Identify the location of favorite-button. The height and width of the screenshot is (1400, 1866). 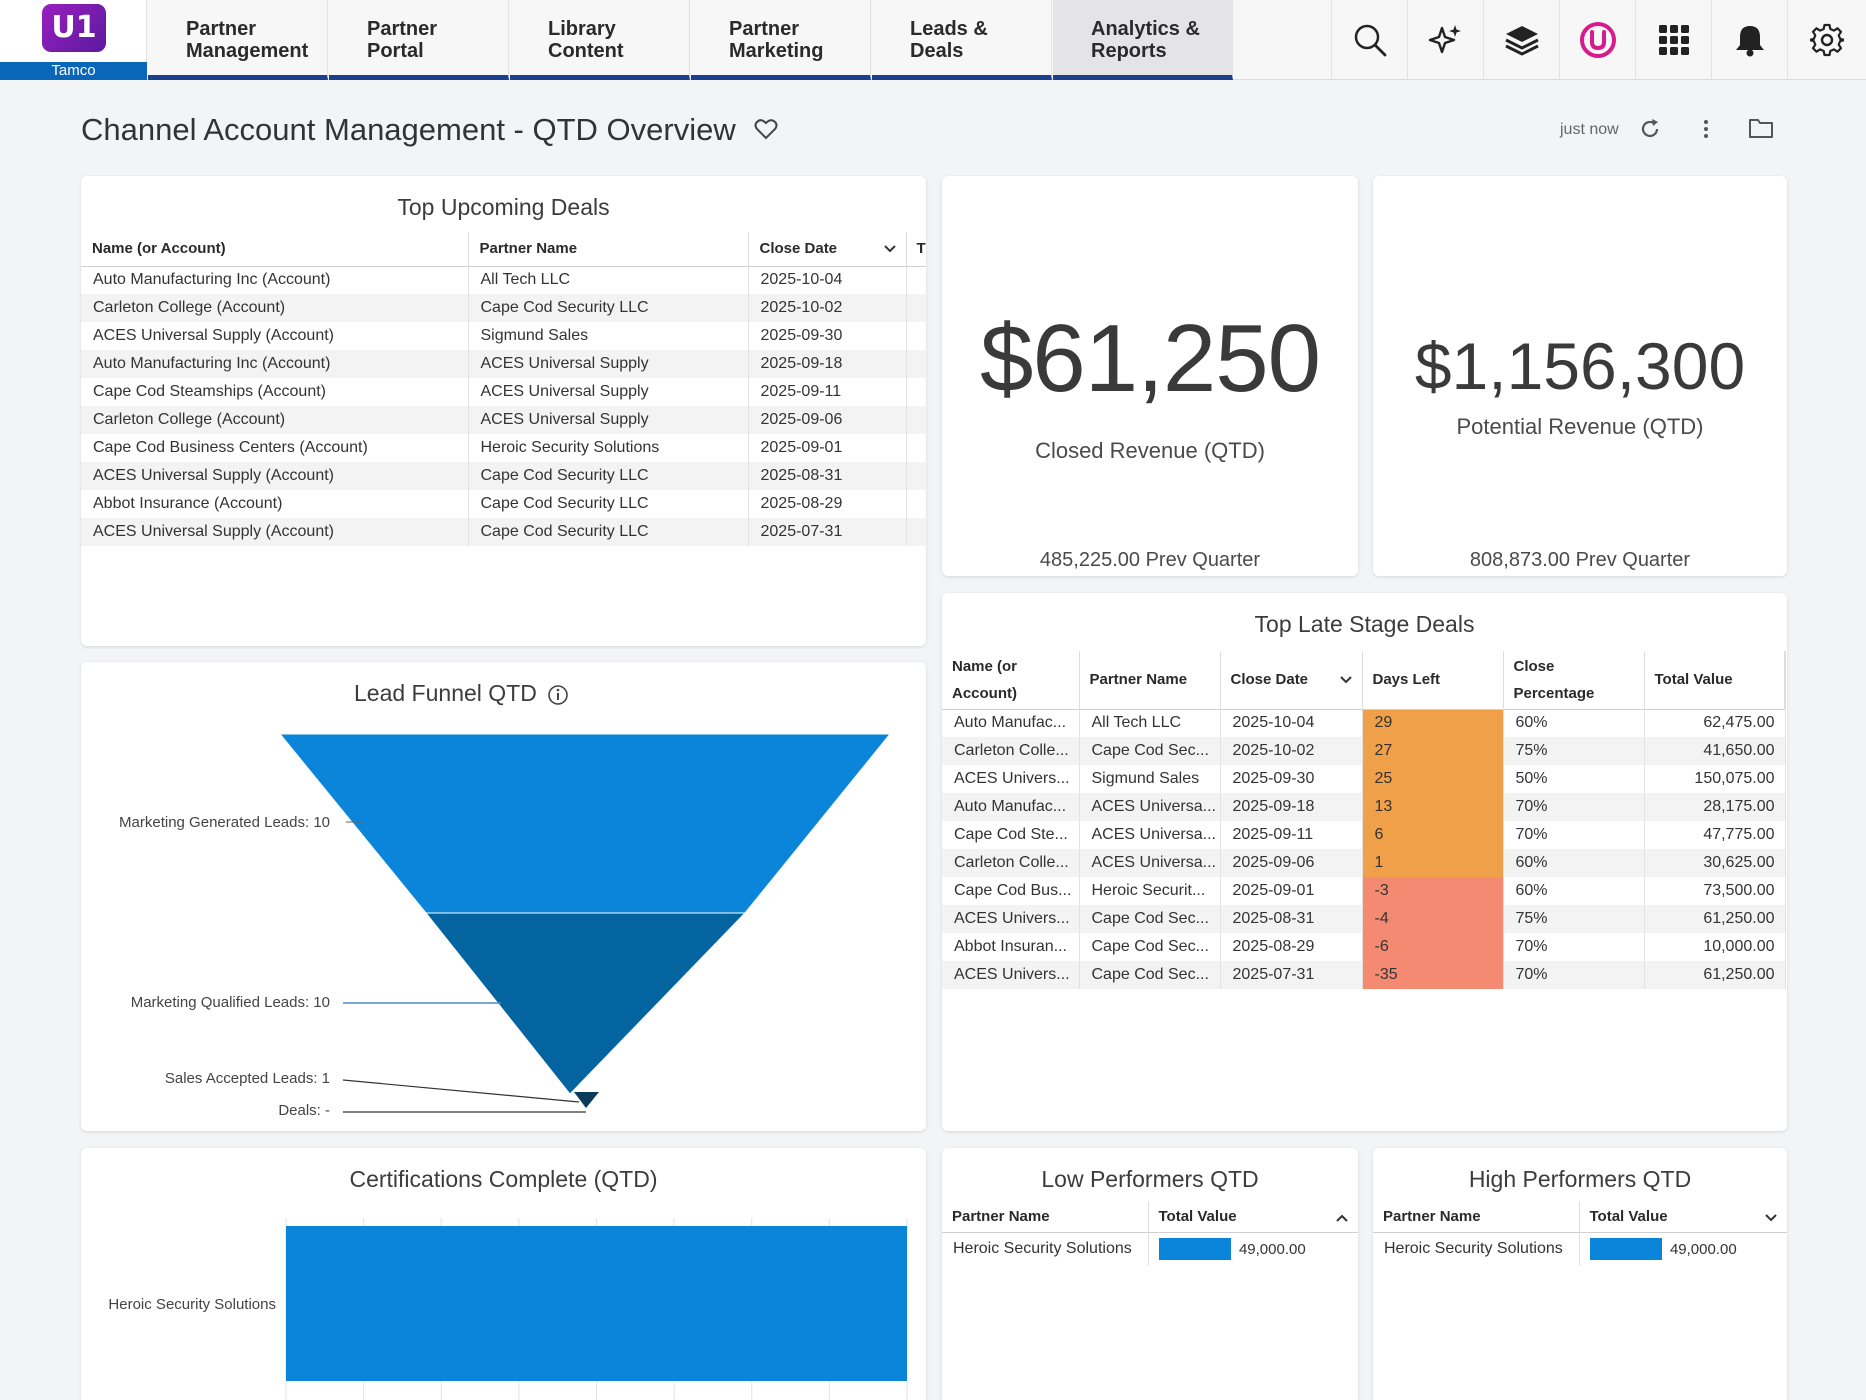
(766, 131).